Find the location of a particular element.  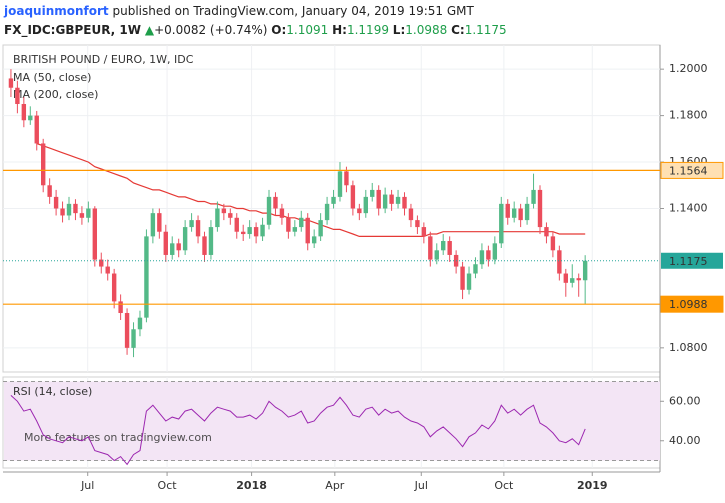

ohlc-value: 1.0988 is located at coordinates (426, 30).